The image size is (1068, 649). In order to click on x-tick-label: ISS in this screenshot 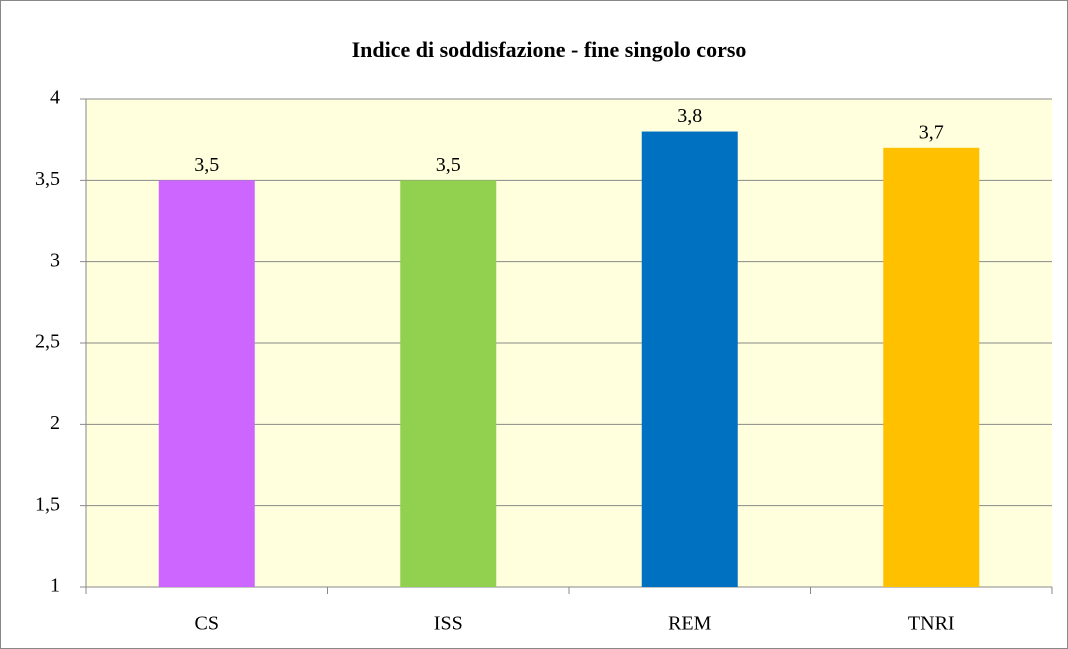, I will do `click(448, 624)`.